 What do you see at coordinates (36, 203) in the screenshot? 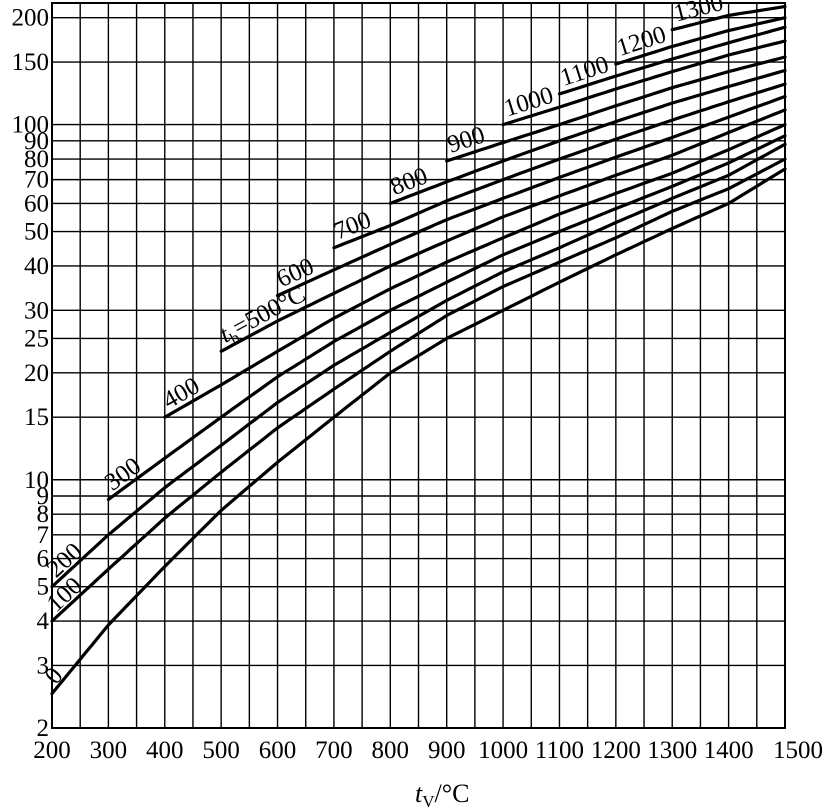
I see `y-tick-label: 60` at bounding box center [36, 203].